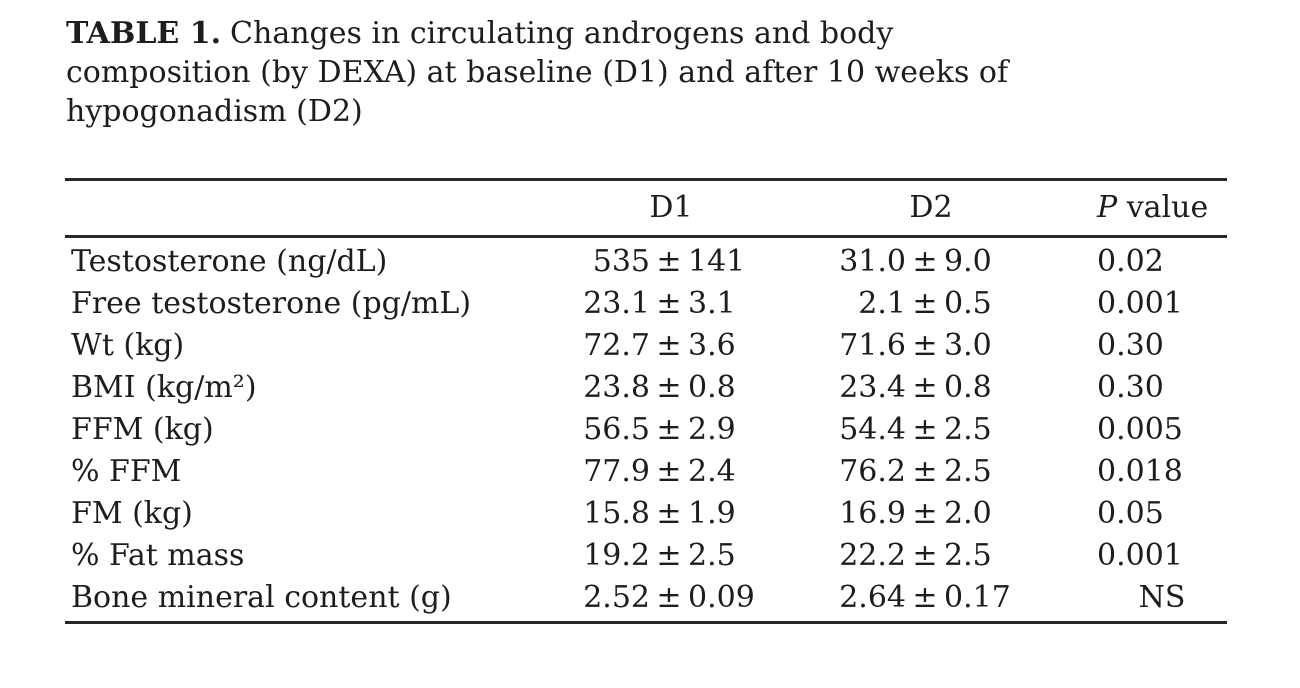  What do you see at coordinates (1130, 261) in the screenshot?
I see `p-value-cell: 0.02` at bounding box center [1130, 261].